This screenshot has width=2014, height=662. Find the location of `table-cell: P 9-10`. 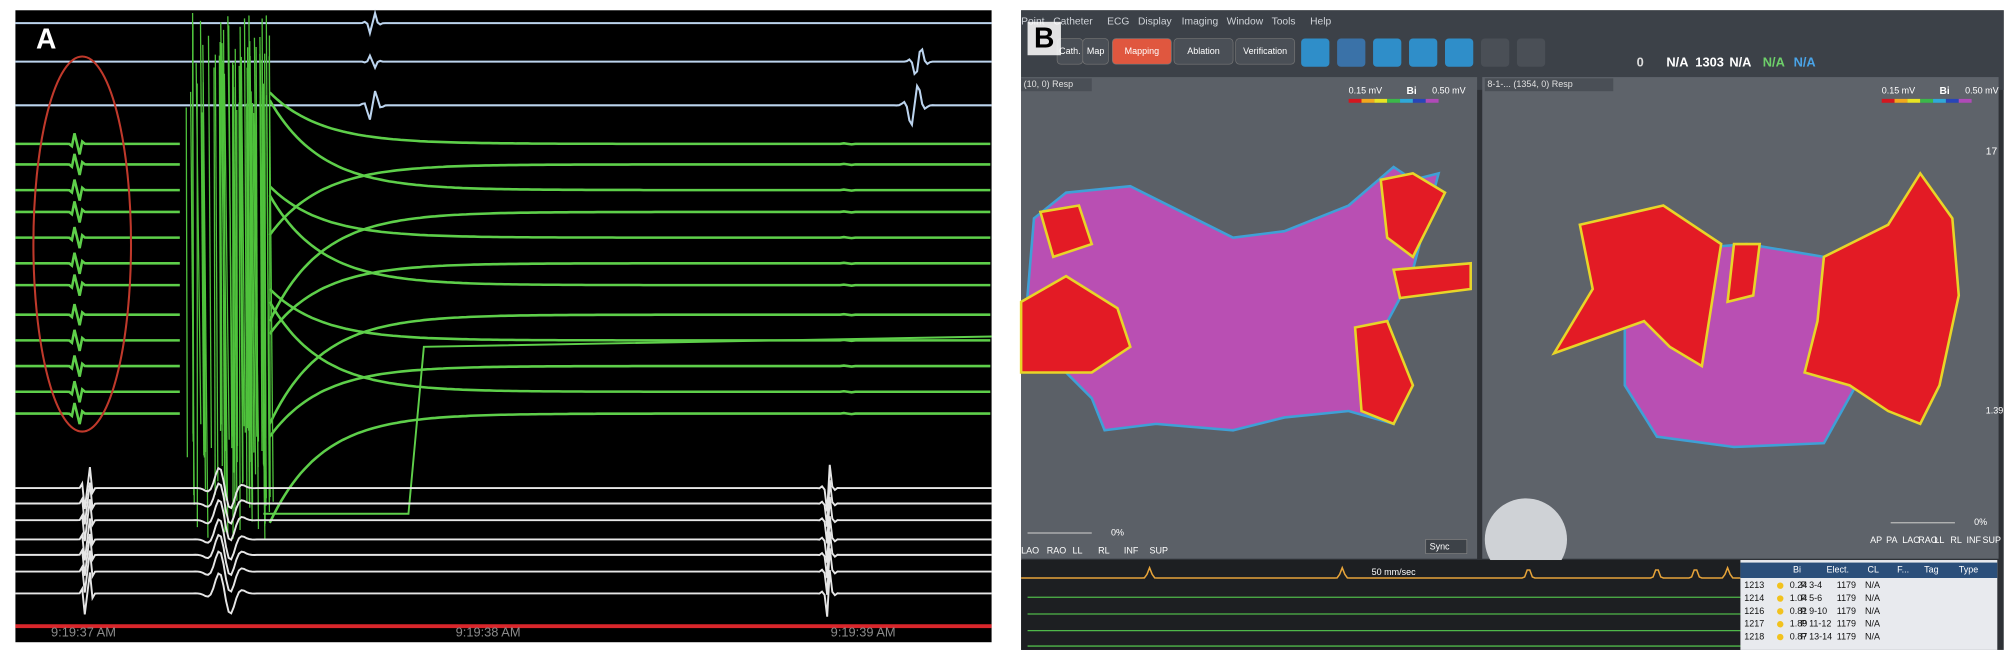

table-cell: P 9-10 is located at coordinates (1814, 611).